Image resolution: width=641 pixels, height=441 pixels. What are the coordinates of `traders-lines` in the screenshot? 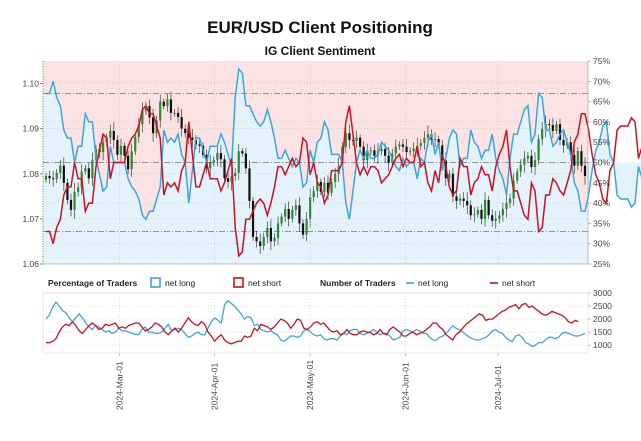 It's located at (315, 323).